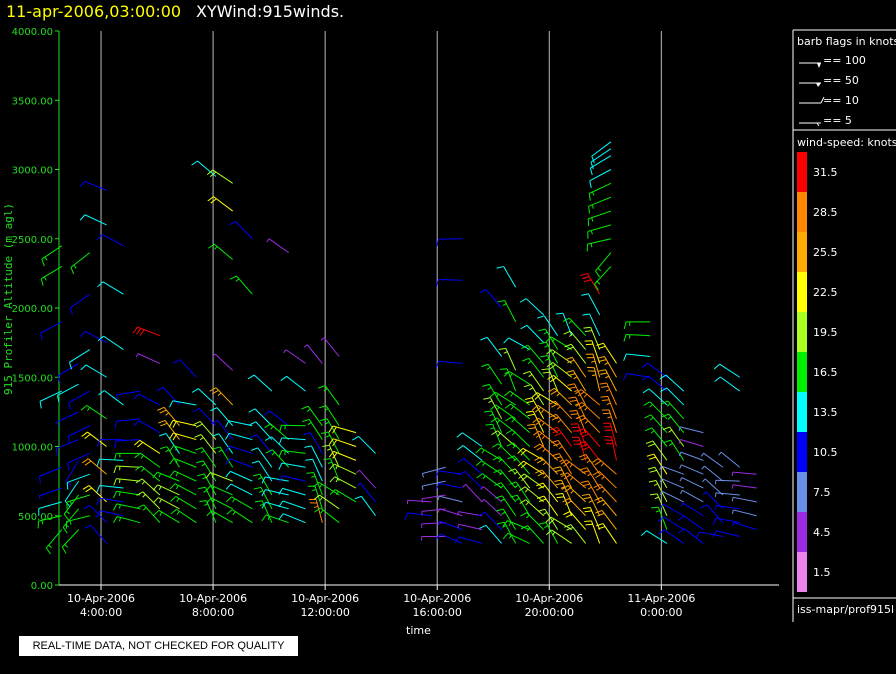 The width and height of the screenshot is (896, 674). What do you see at coordinates (825, 292) in the screenshot?
I see `speed-bin-label: 22.5` at bounding box center [825, 292].